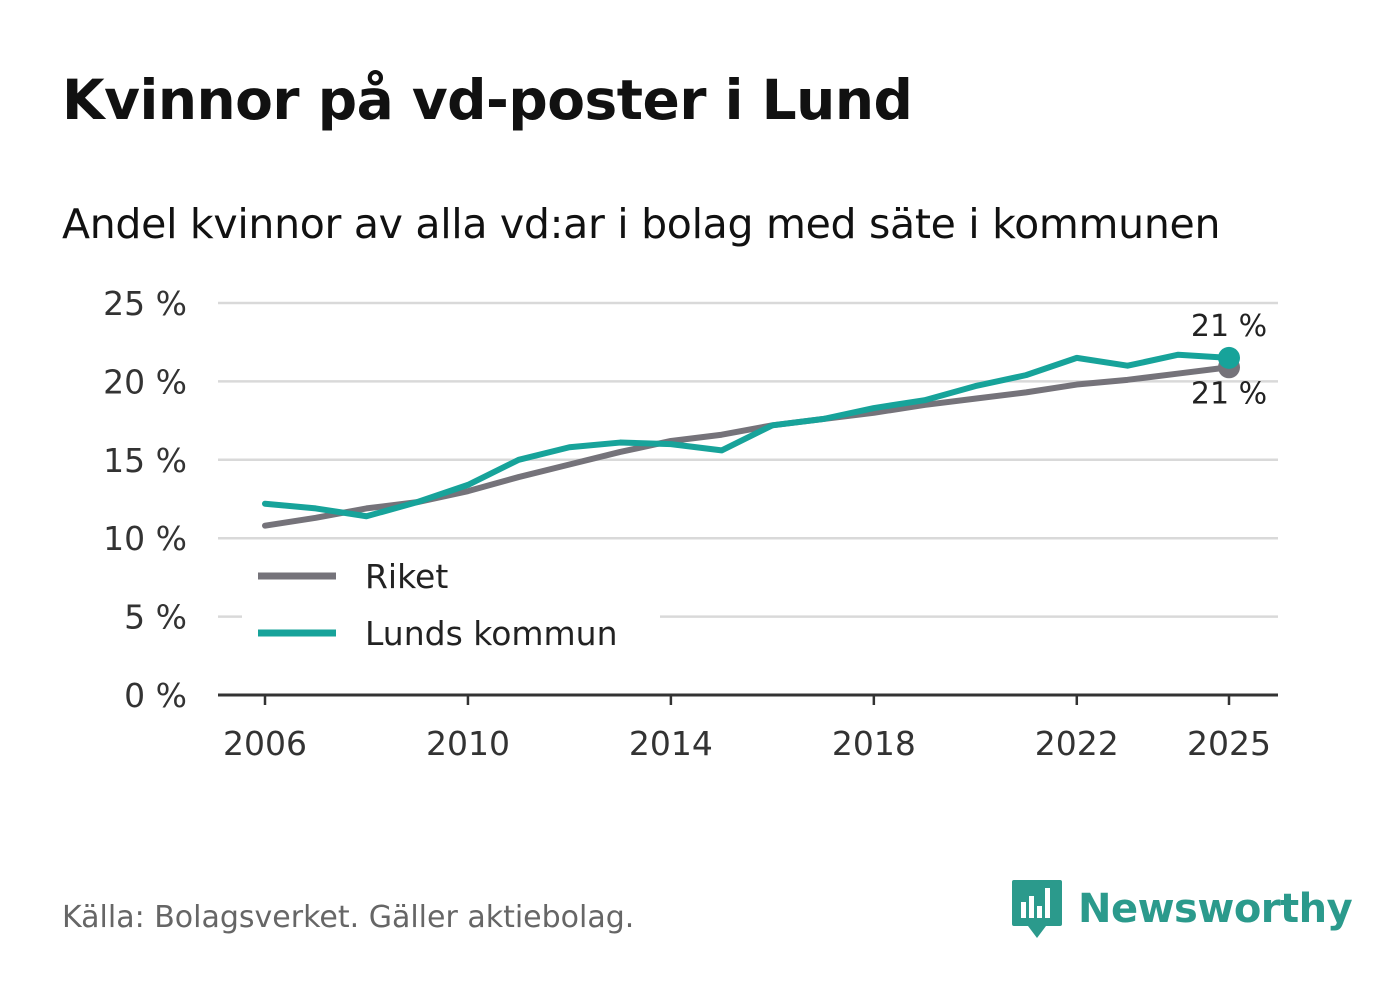  Describe the element at coordinates (155, 695) in the screenshot. I see `y-tick-label: 0 %` at that location.